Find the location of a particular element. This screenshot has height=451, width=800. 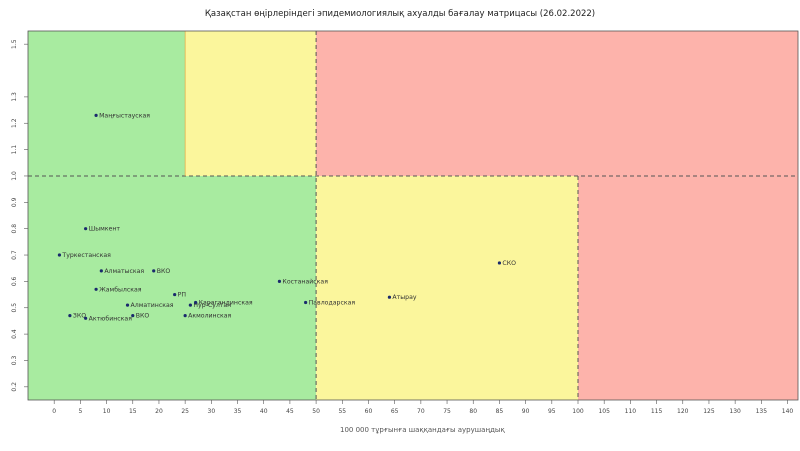

y-tick-label: 1.0 is located at coordinates (14, 176).